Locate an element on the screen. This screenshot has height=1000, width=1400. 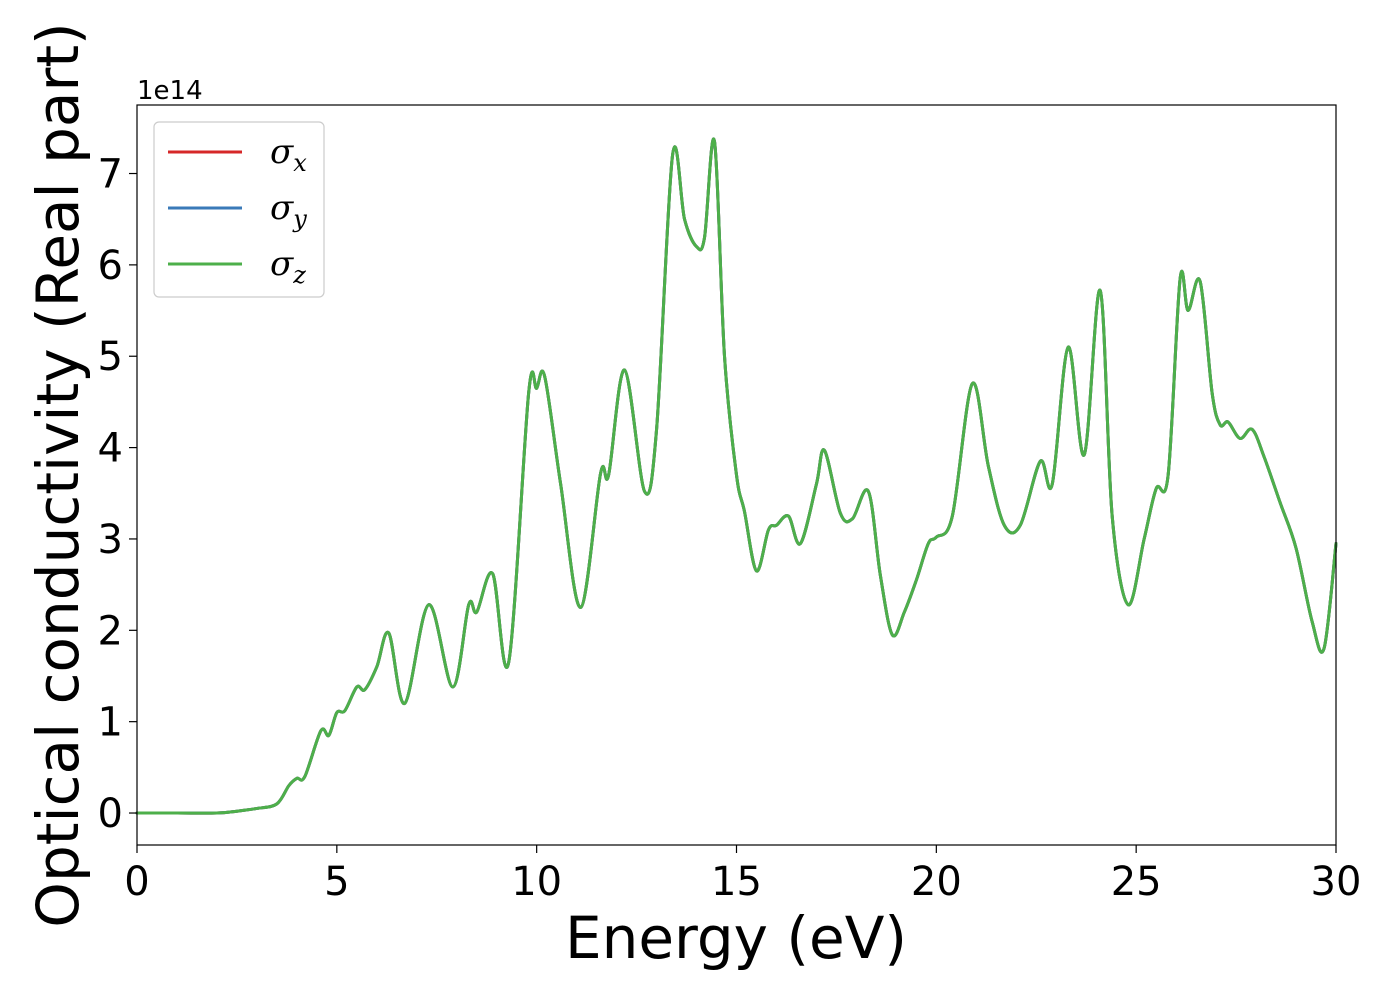
x-tick-label: 10 is located at coordinates (536, 882).